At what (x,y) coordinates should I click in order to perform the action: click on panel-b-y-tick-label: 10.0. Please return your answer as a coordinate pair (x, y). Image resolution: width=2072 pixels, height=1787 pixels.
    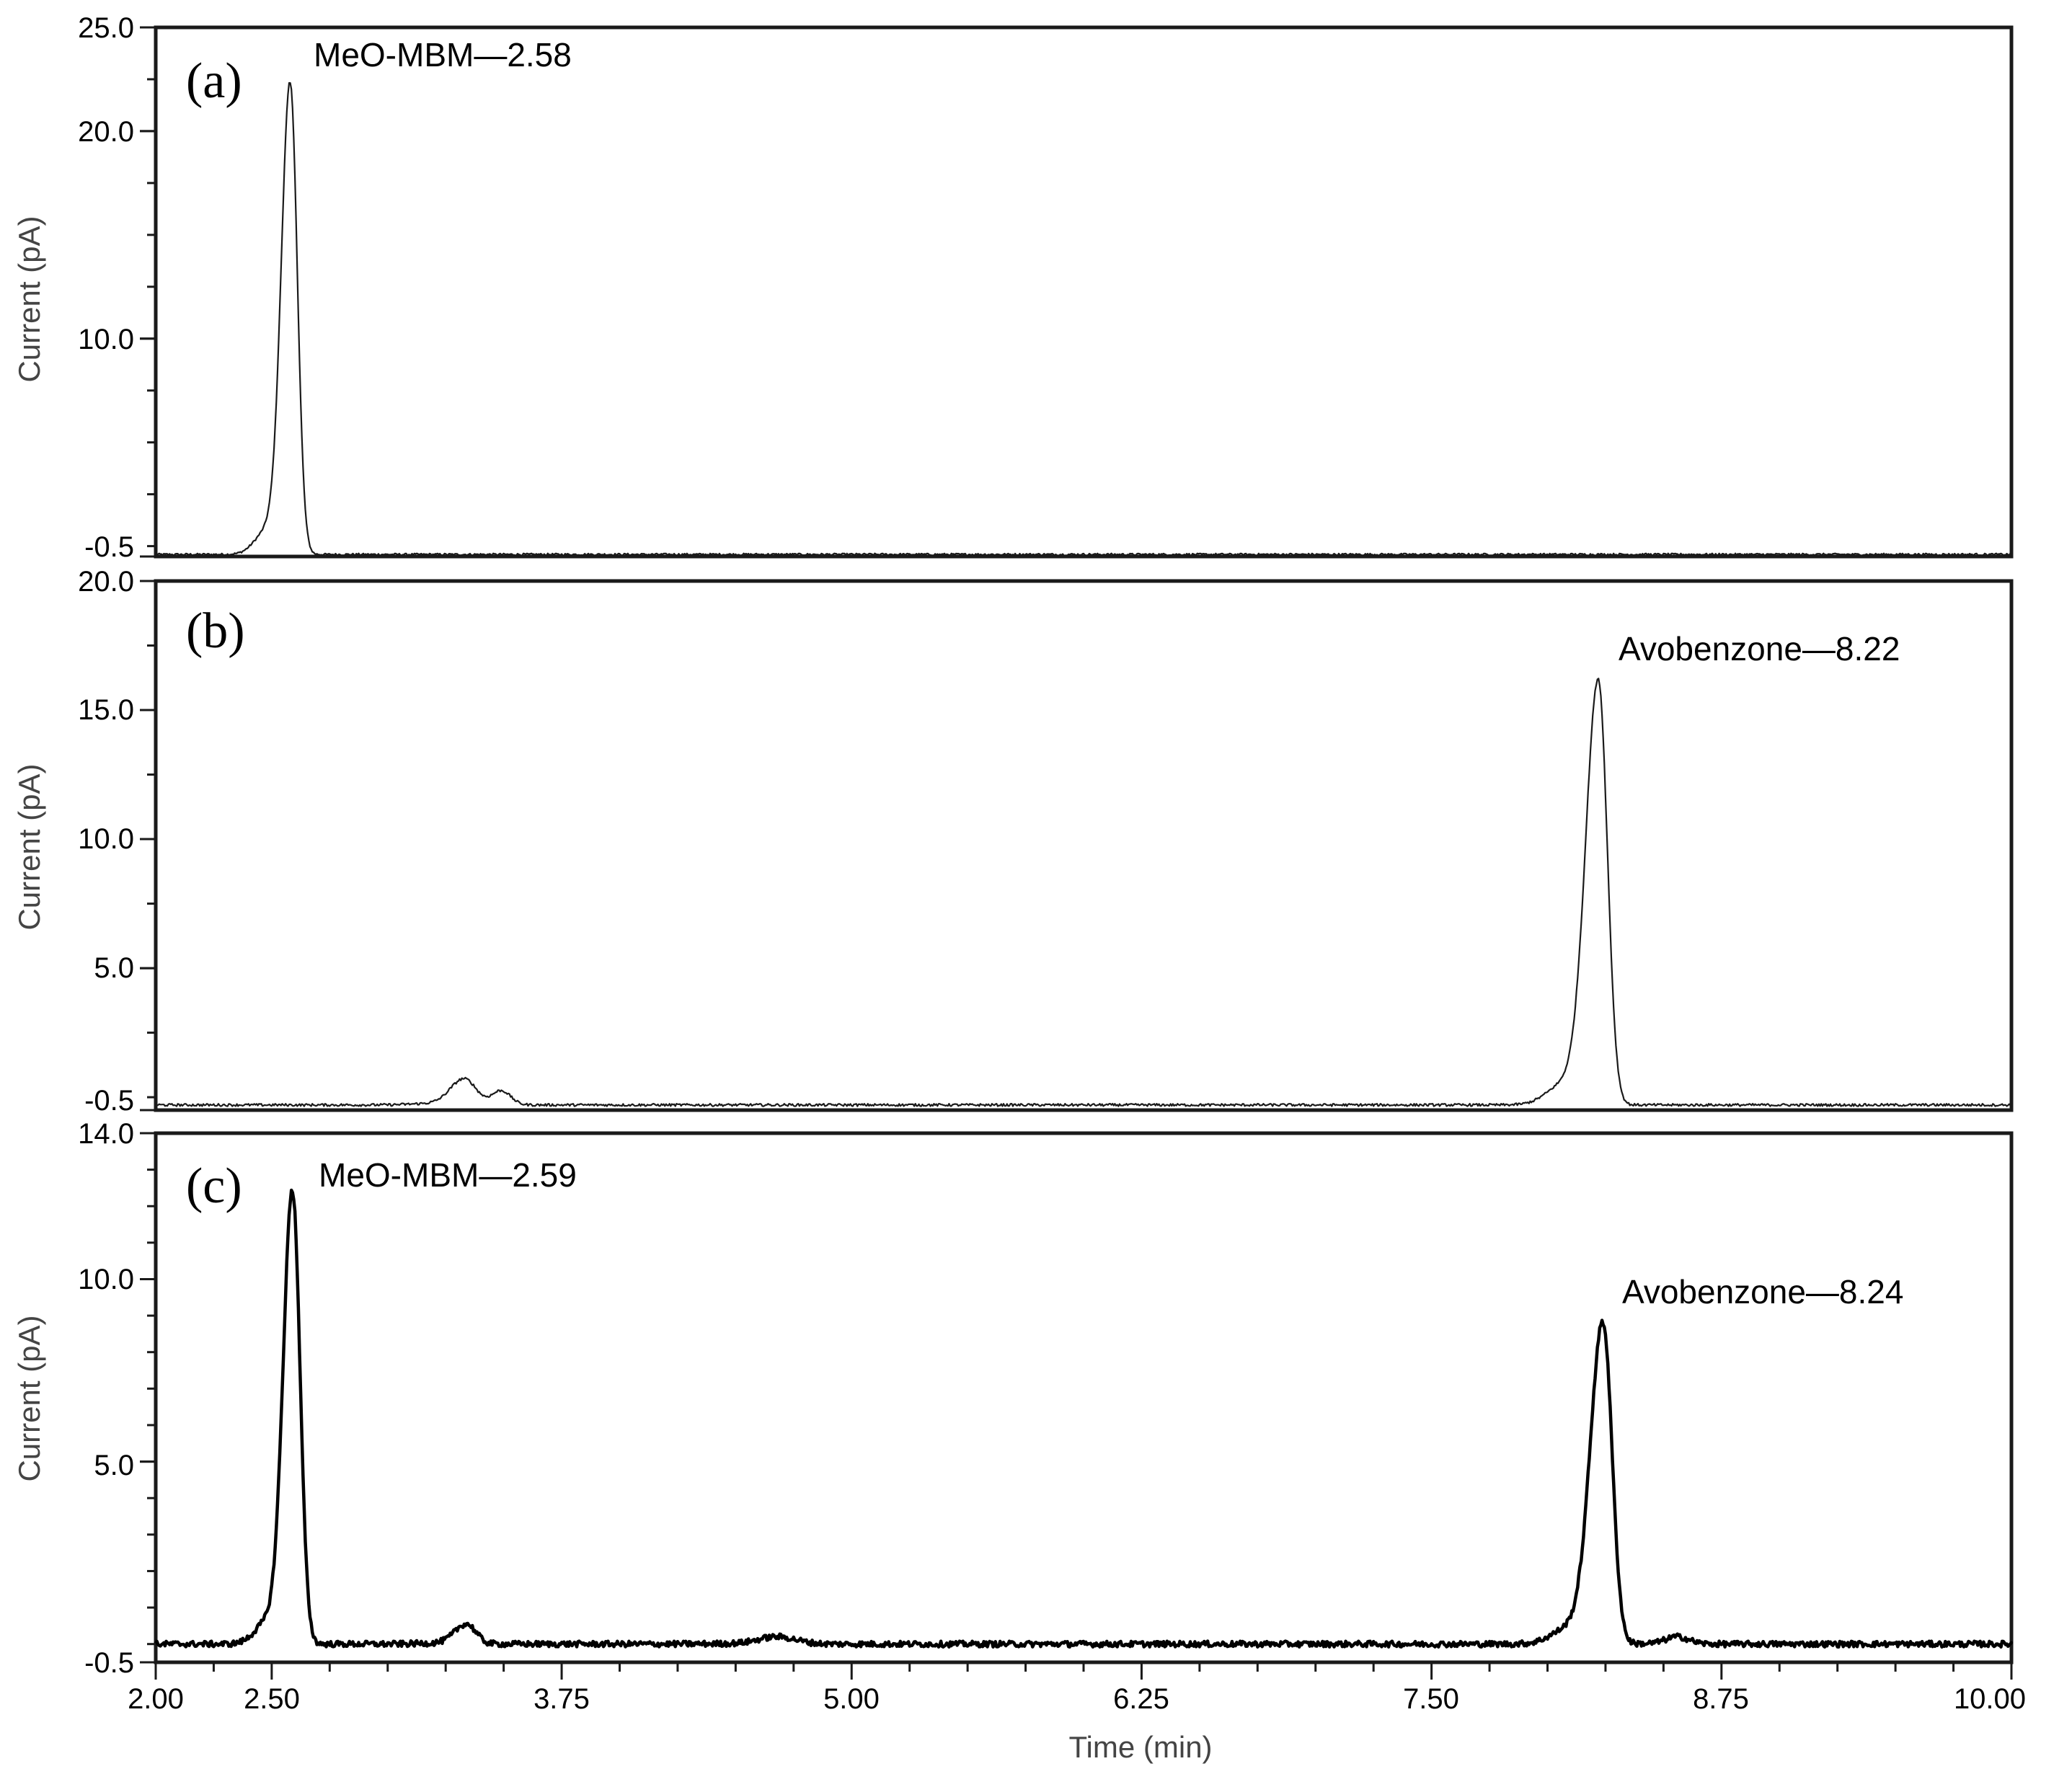
    Looking at the image, I should click on (106, 839).